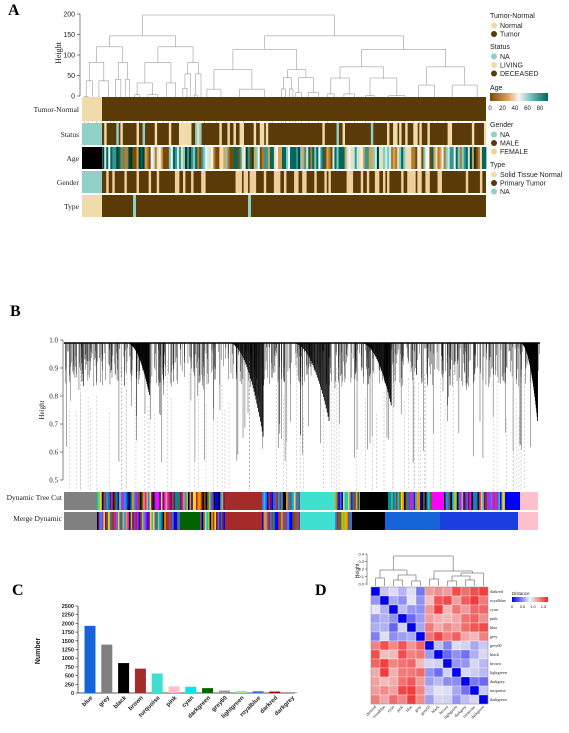 The height and width of the screenshot is (733, 569). What do you see at coordinates (399, 708) in the screenshot?
I see `panel-d-col-label: pink` at bounding box center [399, 708].